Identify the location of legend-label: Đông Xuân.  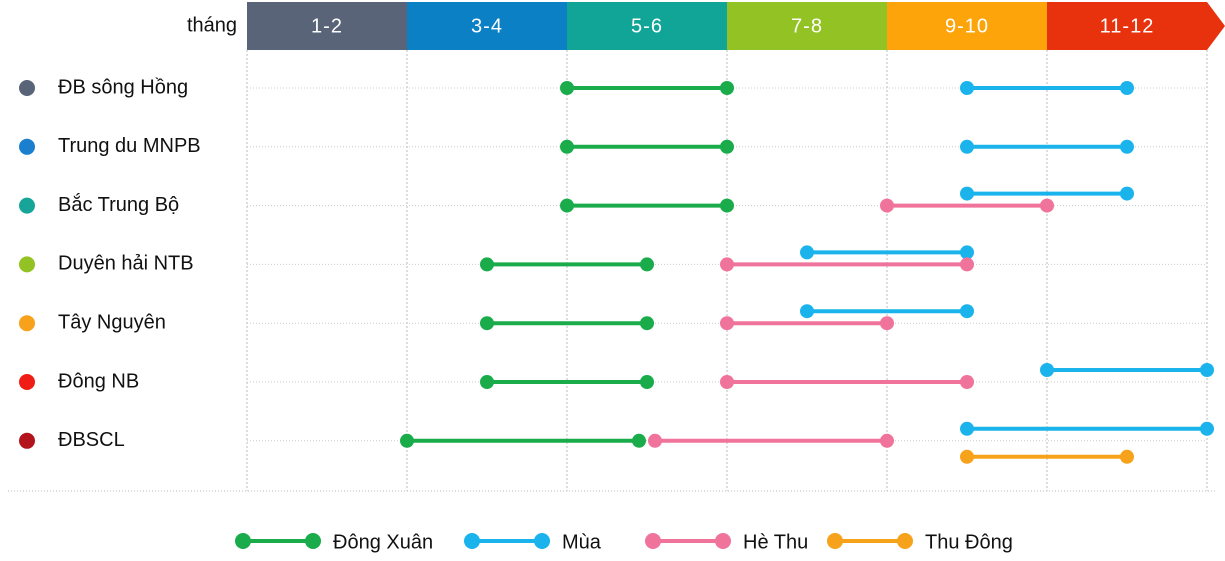
(383, 542).